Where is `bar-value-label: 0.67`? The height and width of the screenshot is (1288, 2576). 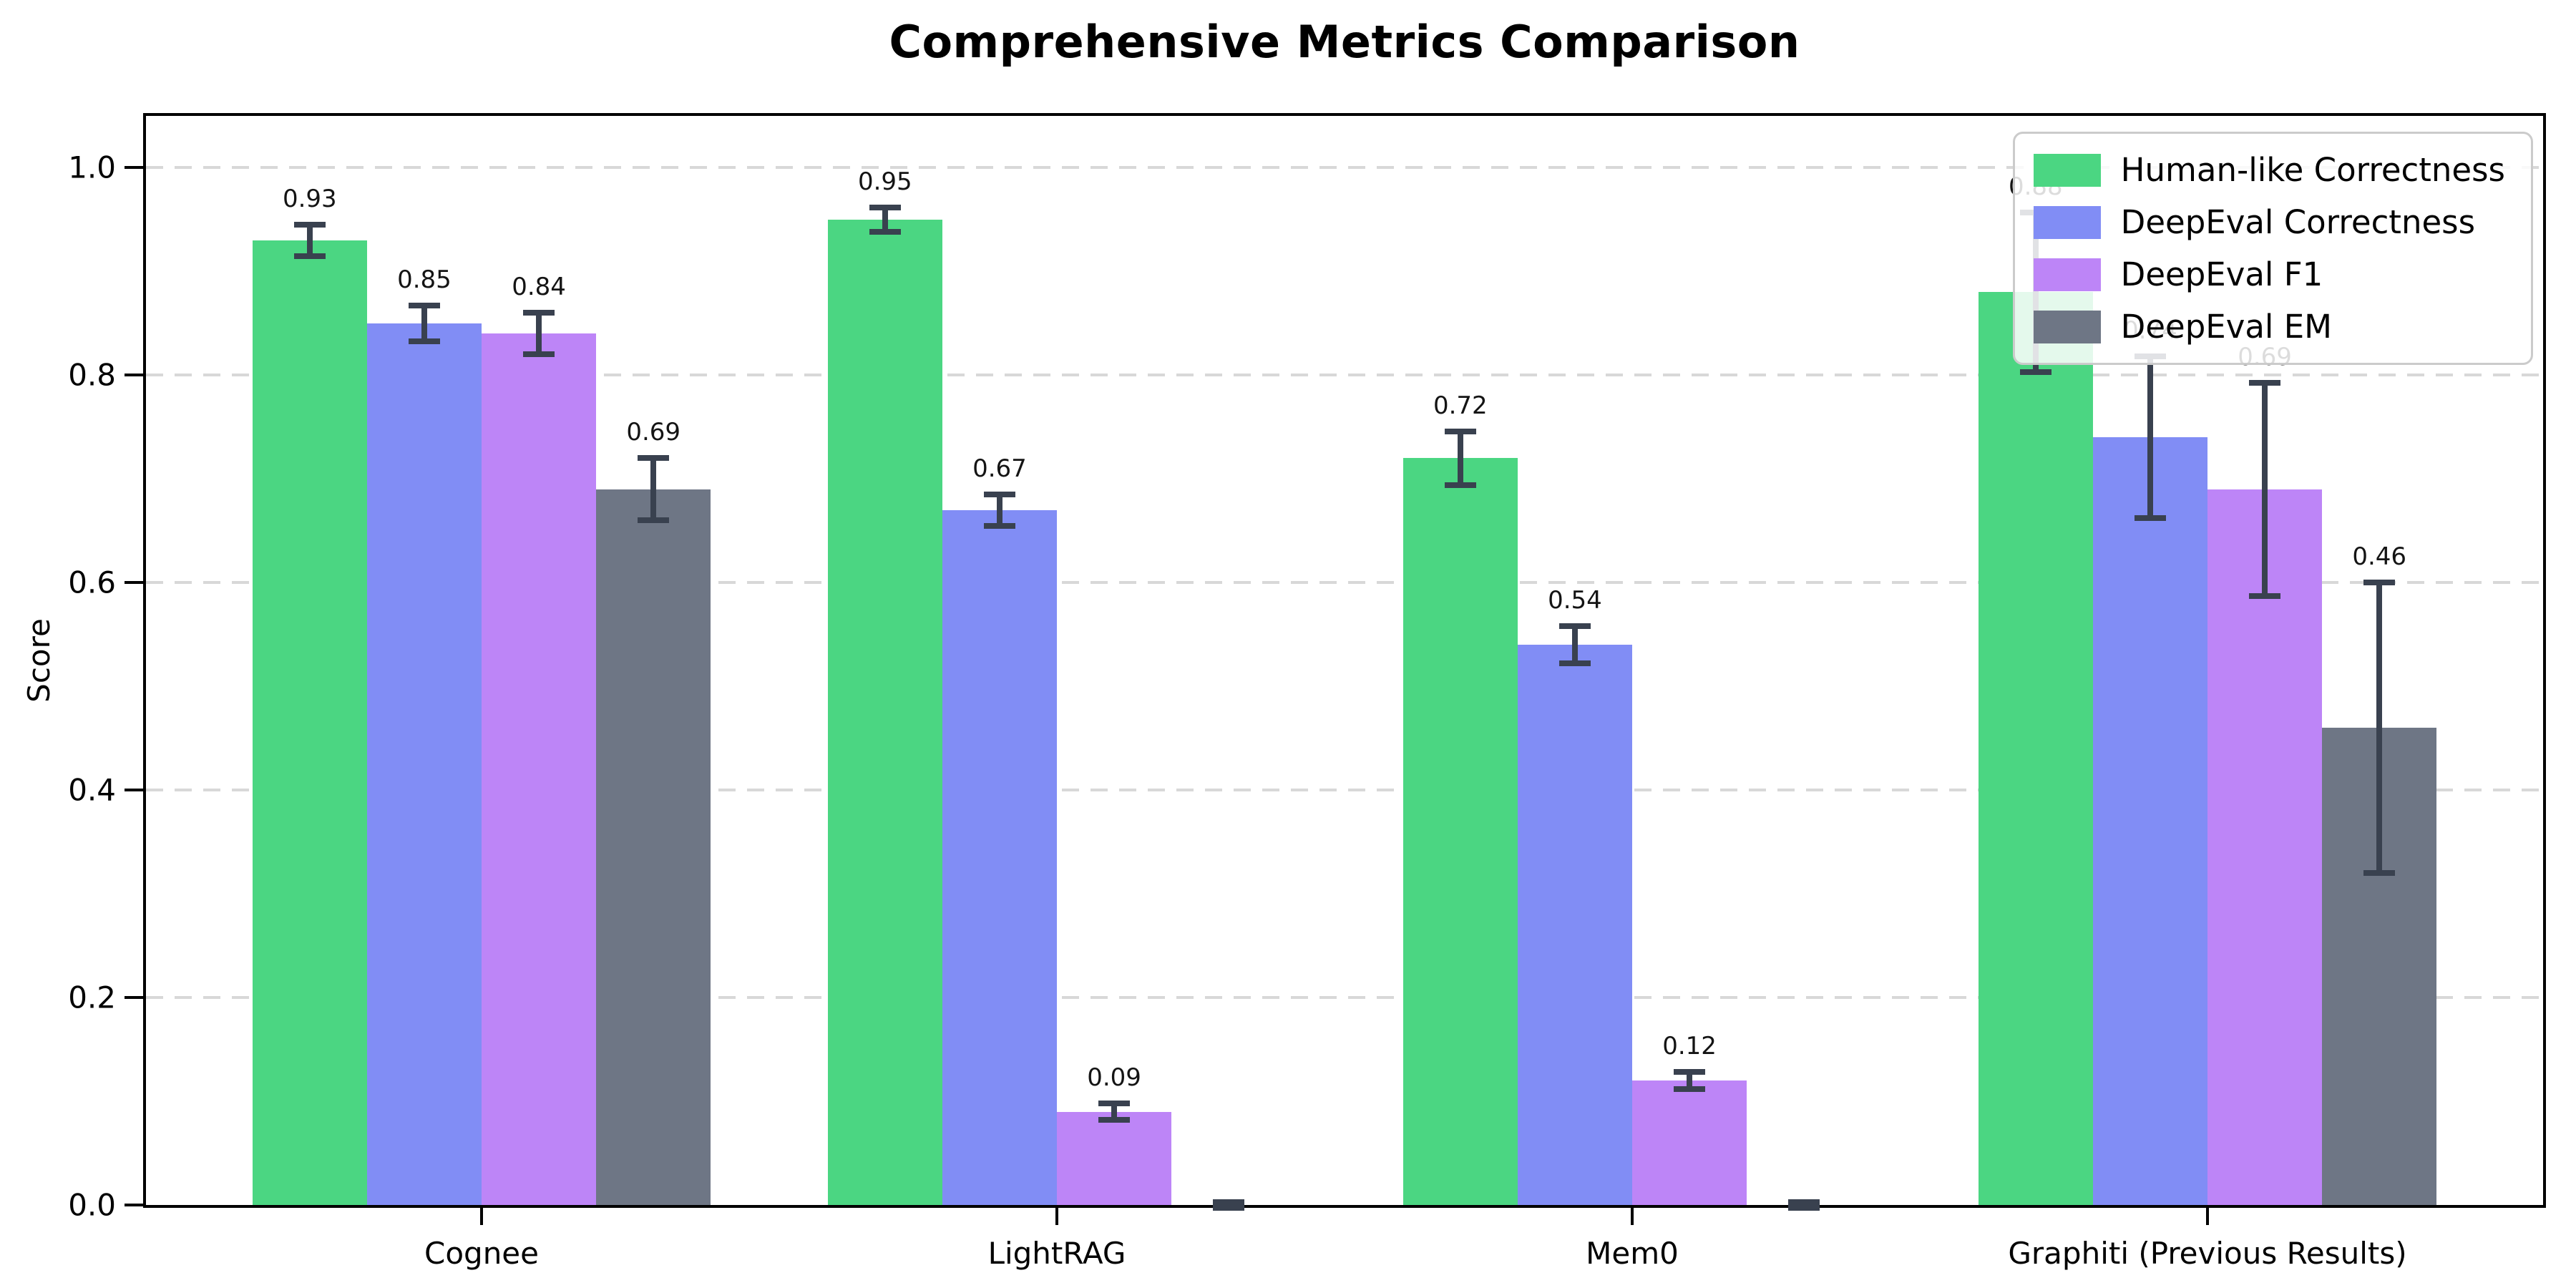
bar-value-label: 0.67 is located at coordinates (999, 469).